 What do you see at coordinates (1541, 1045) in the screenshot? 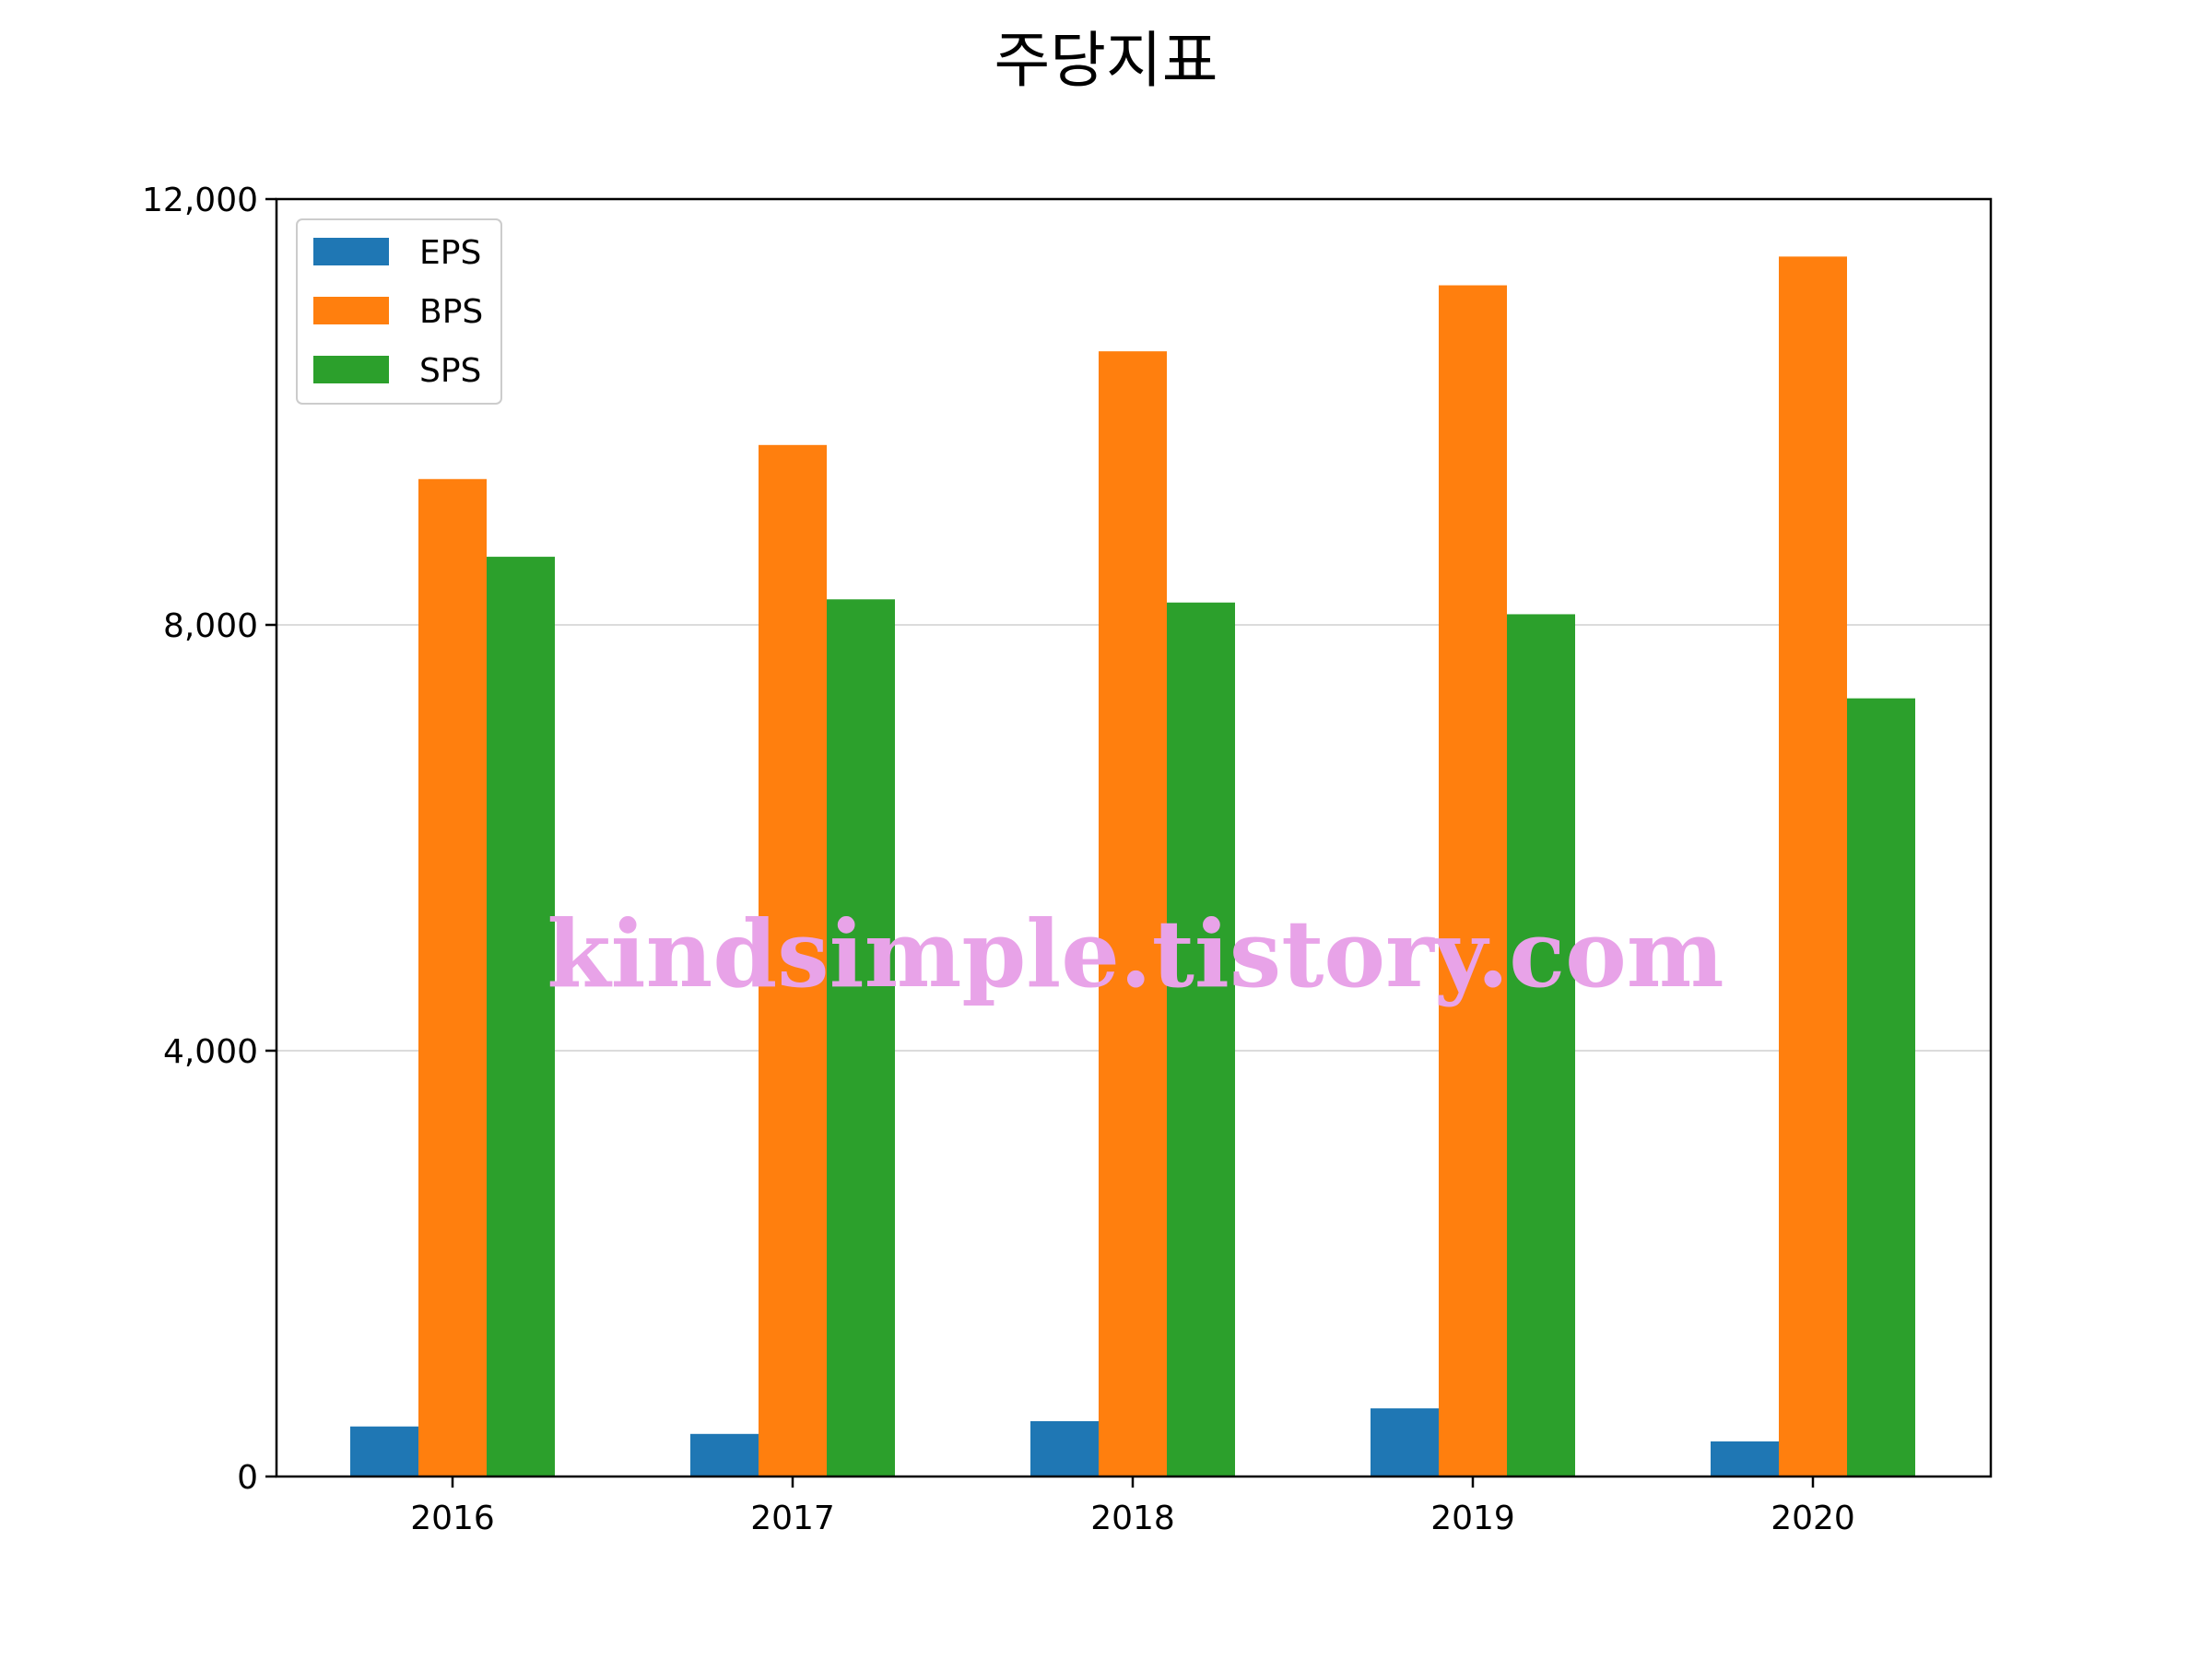
I see `bar-sps-2019` at bounding box center [1541, 1045].